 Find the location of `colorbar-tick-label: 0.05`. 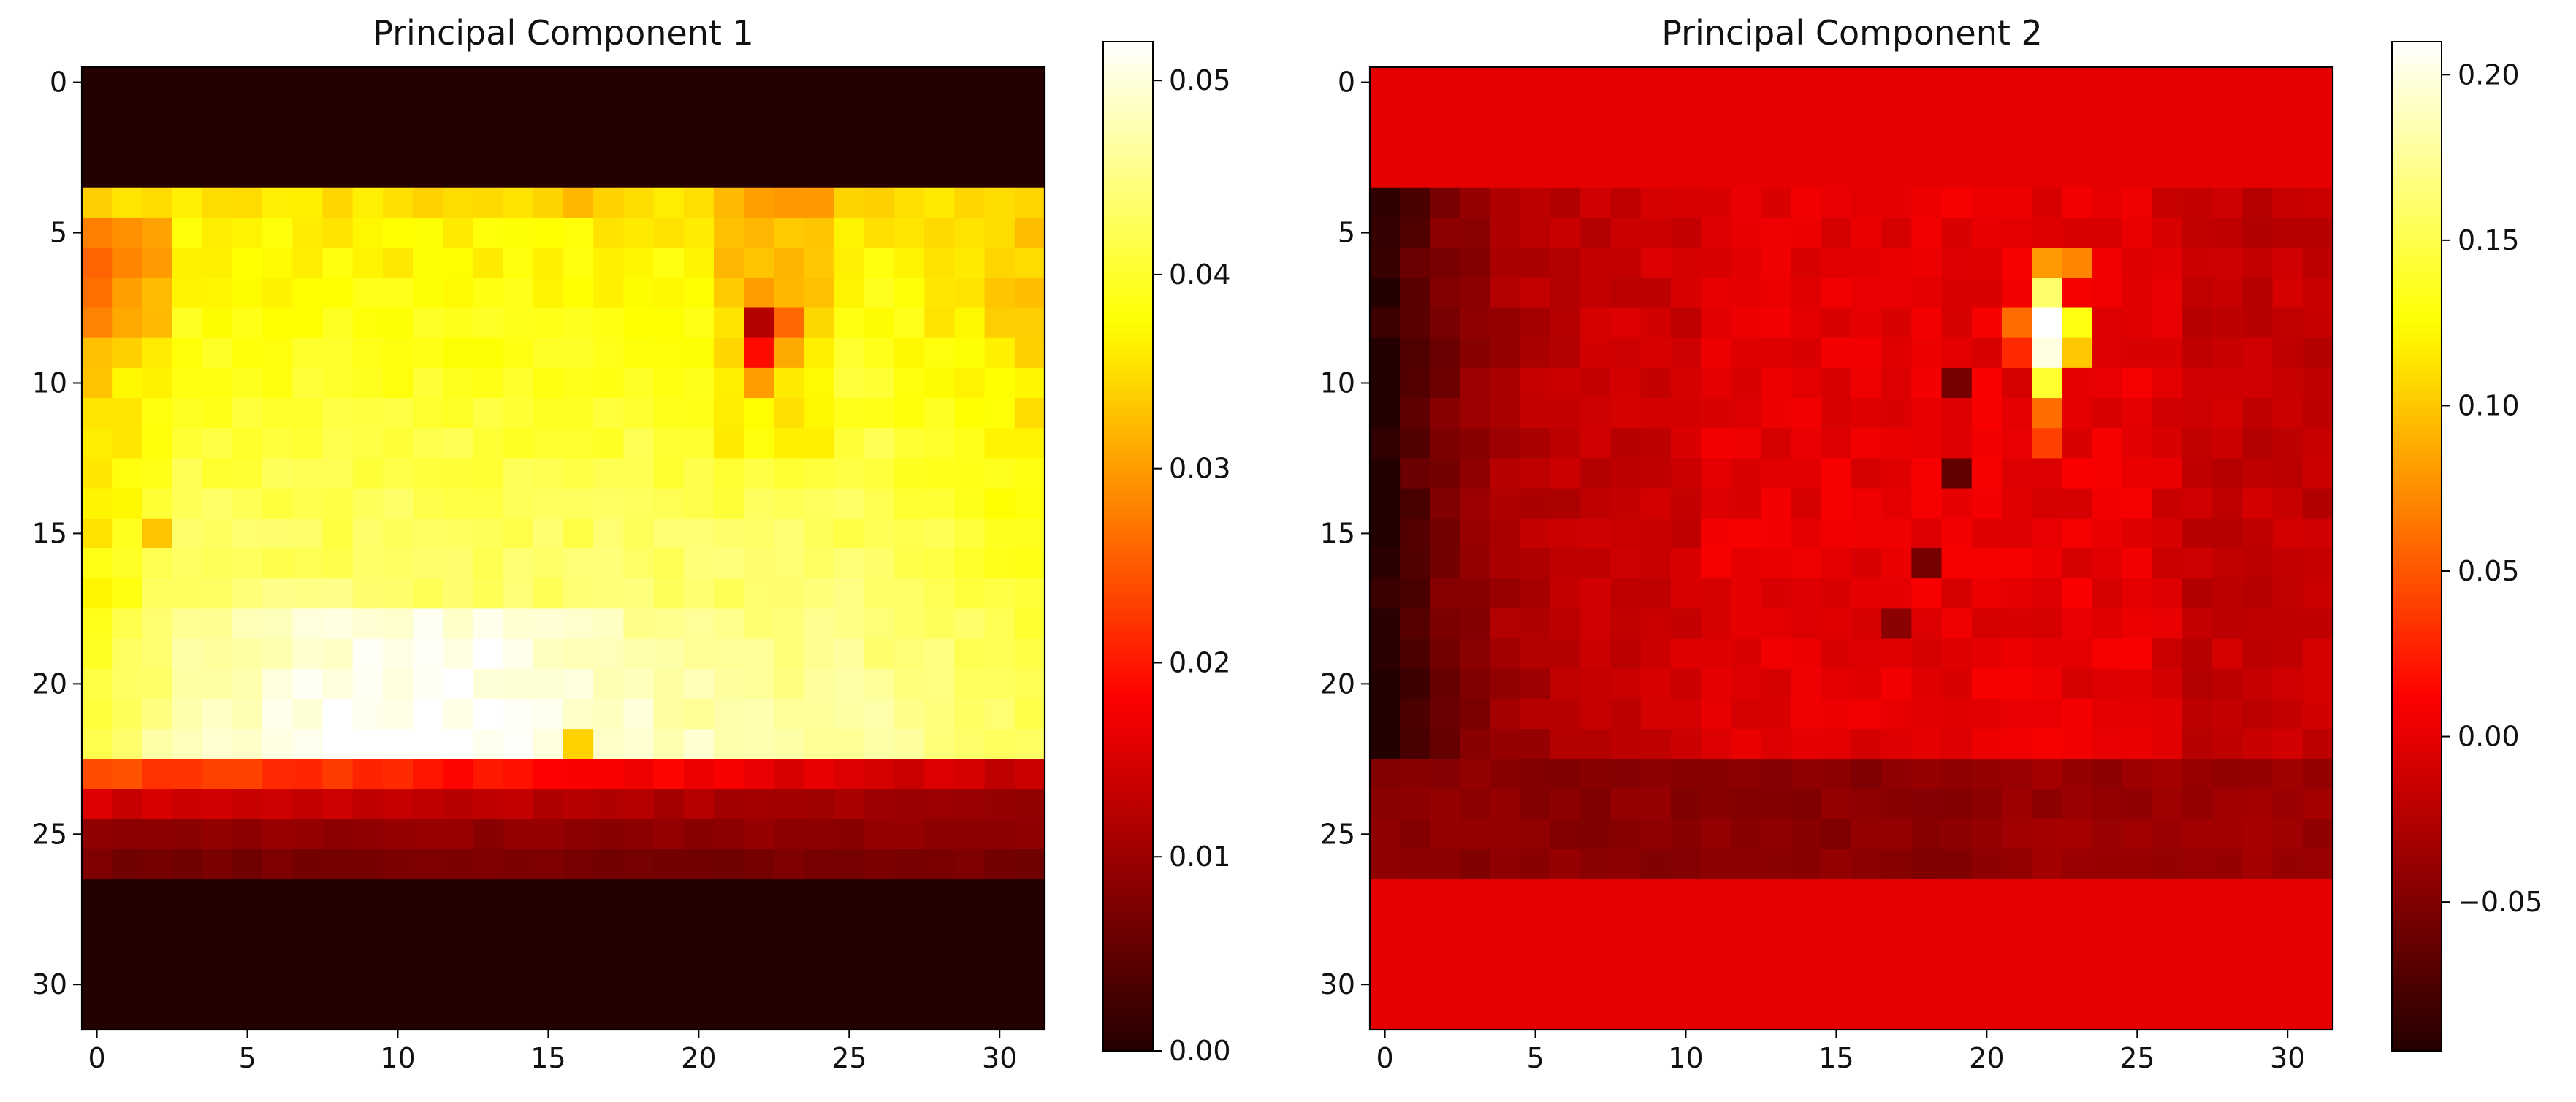

colorbar-tick-label: 0.05 is located at coordinates (2489, 571).